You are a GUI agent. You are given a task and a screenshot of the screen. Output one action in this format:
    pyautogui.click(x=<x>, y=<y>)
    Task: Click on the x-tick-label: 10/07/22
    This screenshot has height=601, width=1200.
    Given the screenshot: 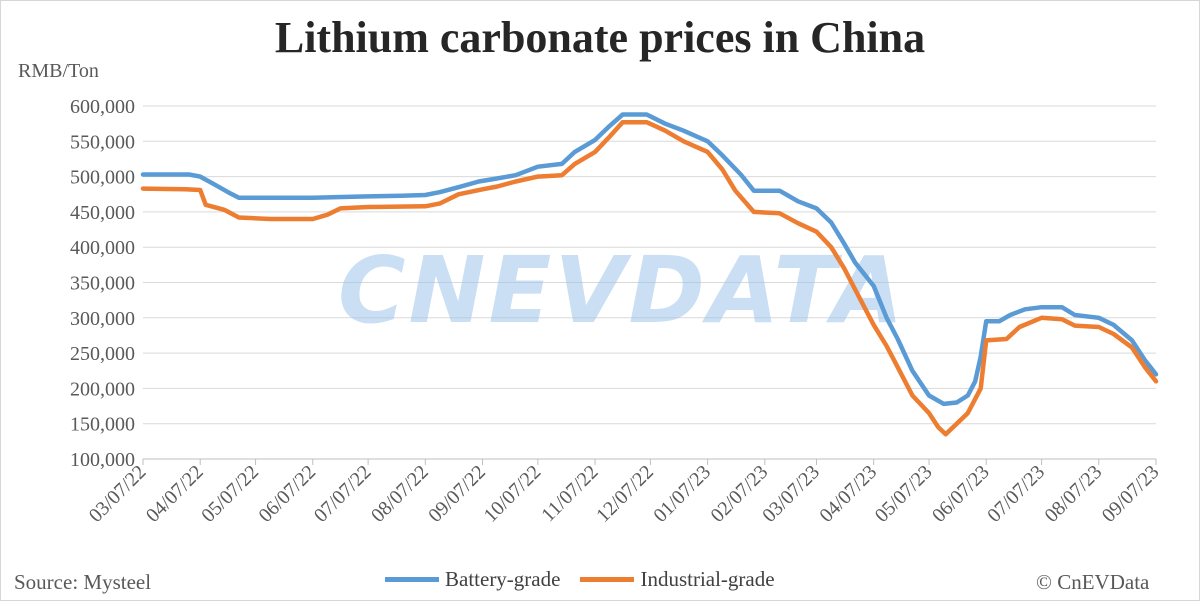 What is the action you would take?
    pyautogui.click(x=513, y=494)
    